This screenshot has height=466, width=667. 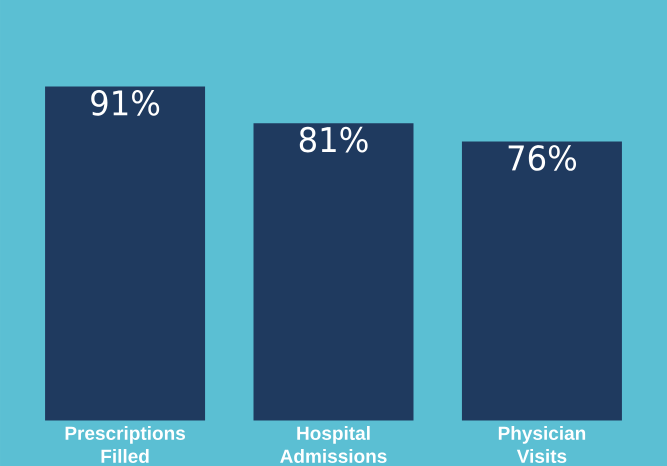 What do you see at coordinates (334, 139) in the screenshot?
I see `data-label: 81%` at bounding box center [334, 139].